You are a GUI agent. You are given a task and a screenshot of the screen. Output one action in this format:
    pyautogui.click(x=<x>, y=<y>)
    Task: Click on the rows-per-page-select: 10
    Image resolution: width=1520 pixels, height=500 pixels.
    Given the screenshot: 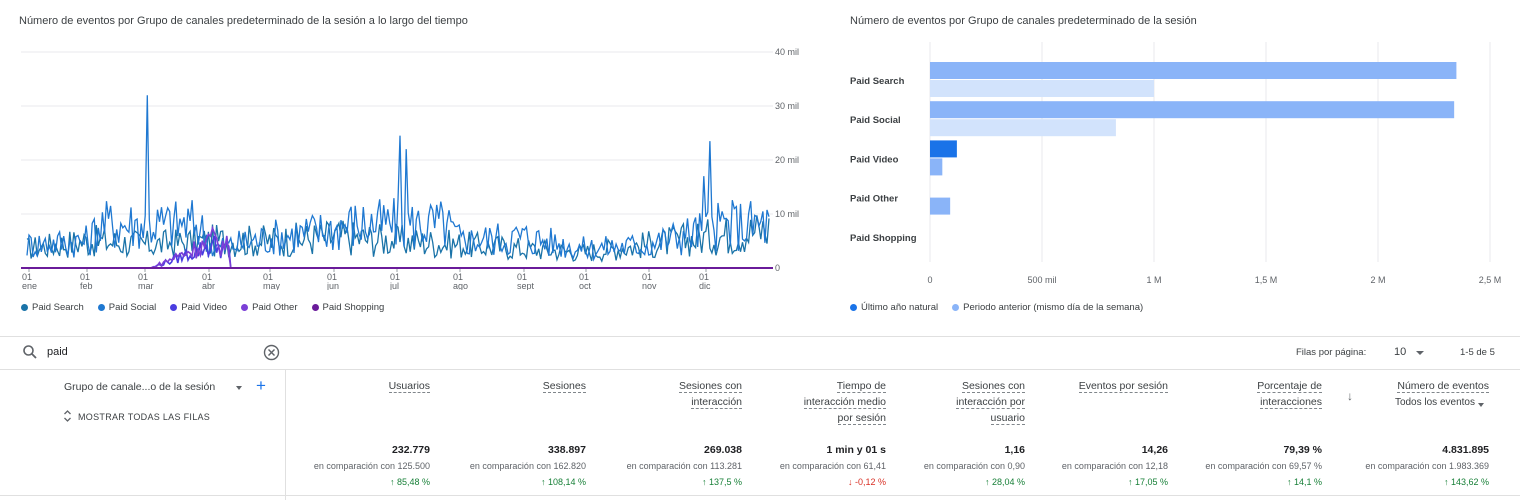 What is the action you would take?
    pyautogui.click(x=1400, y=352)
    